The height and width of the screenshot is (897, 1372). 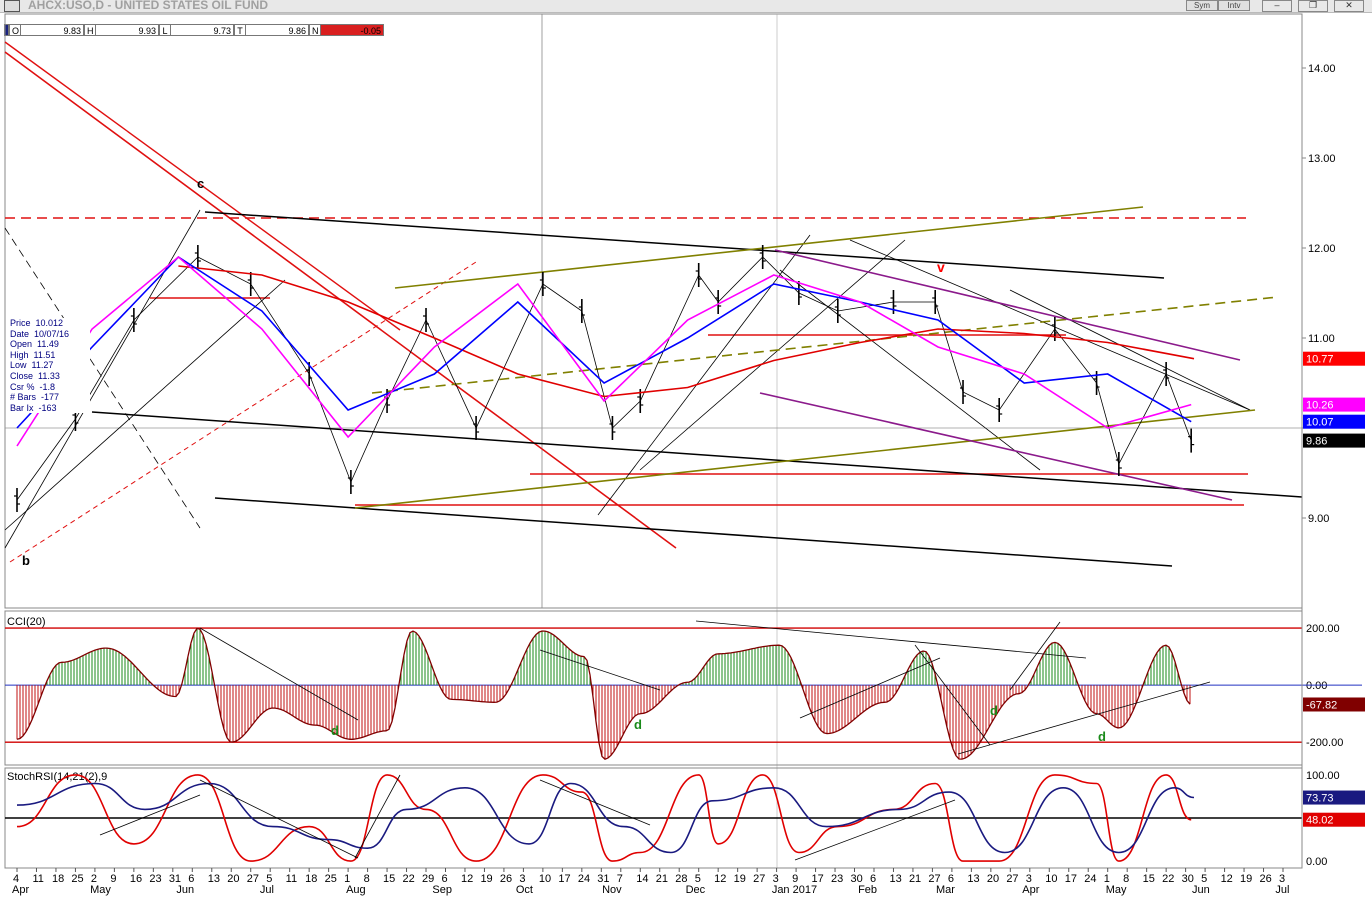 What do you see at coordinates (148, 6) in the screenshot?
I see `window-title: AHCX:USO,D - UNITED STATES OIL FUND` at bounding box center [148, 6].